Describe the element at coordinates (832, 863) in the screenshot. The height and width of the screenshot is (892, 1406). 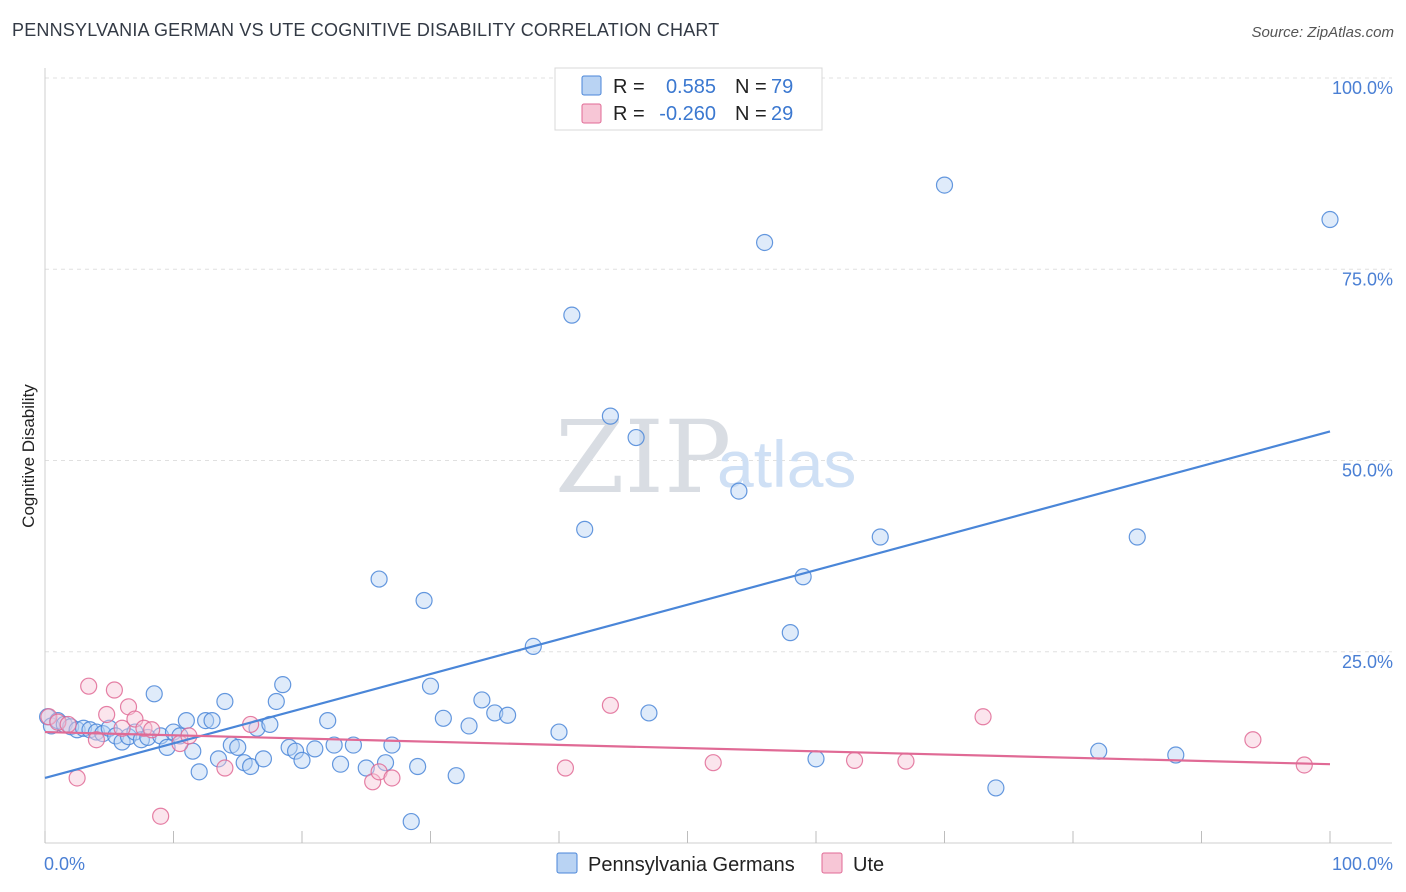
I see `series-legend-swatch-pink` at that location.